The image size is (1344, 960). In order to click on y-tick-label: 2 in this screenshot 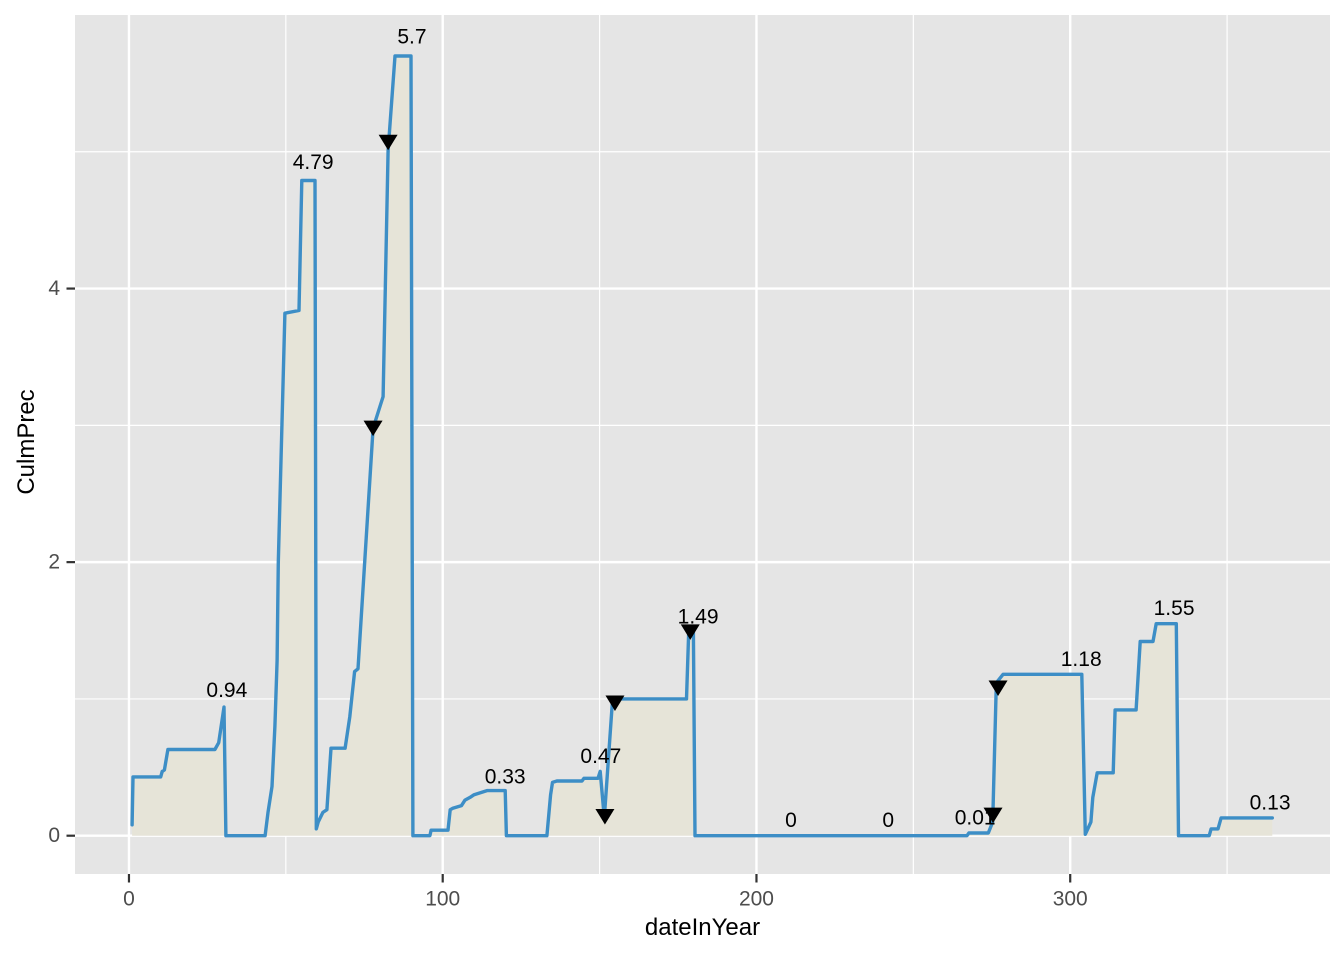, I will do `click(54, 562)`.